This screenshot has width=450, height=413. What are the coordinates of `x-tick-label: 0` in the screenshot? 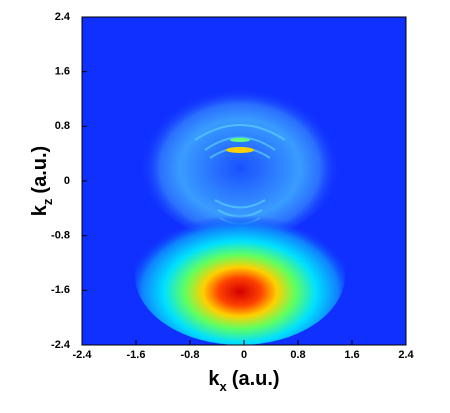 It's located at (244, 355).